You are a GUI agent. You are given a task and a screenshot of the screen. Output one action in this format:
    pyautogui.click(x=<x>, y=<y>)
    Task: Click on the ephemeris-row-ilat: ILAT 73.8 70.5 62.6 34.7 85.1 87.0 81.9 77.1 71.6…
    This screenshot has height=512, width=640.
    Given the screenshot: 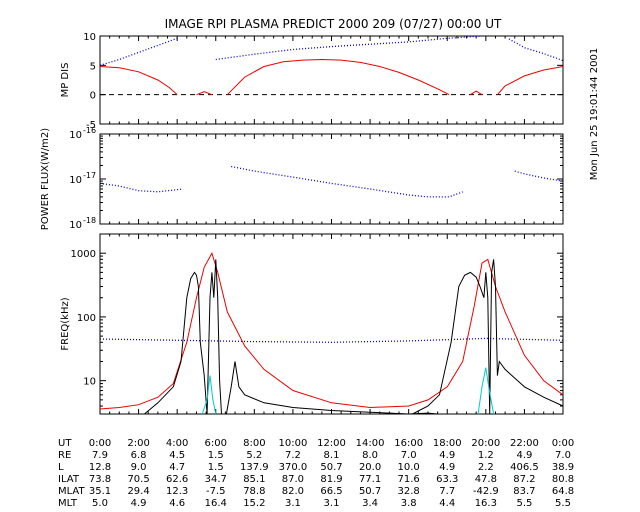 What is the action you would take?
    pyautogui.click(x=316, y=479)
    